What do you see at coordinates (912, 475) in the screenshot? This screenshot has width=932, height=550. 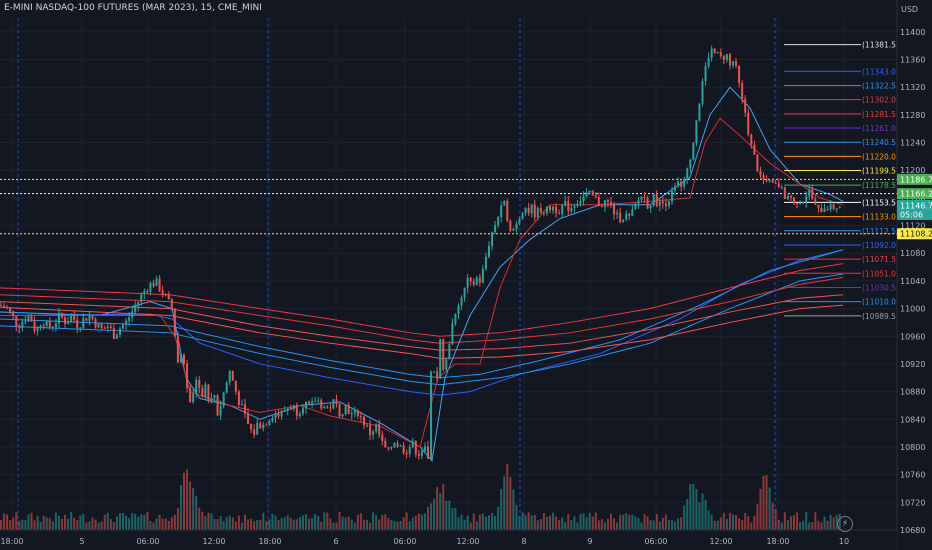 I see `y-tick-label: 10760` at bounding box center [912, 475].